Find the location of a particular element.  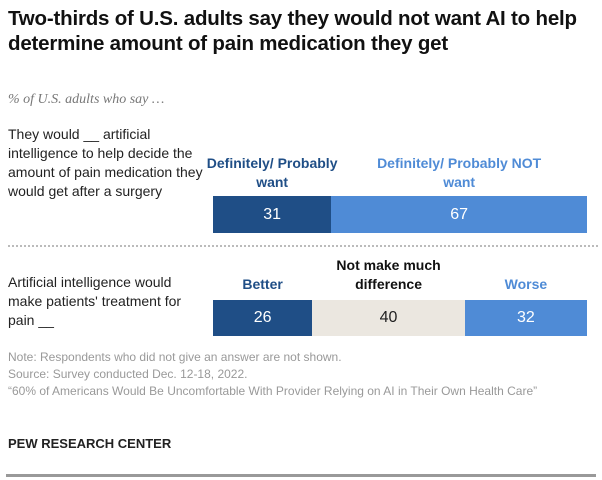

bar-value-label: 67 is located at coordinates (459, 214).